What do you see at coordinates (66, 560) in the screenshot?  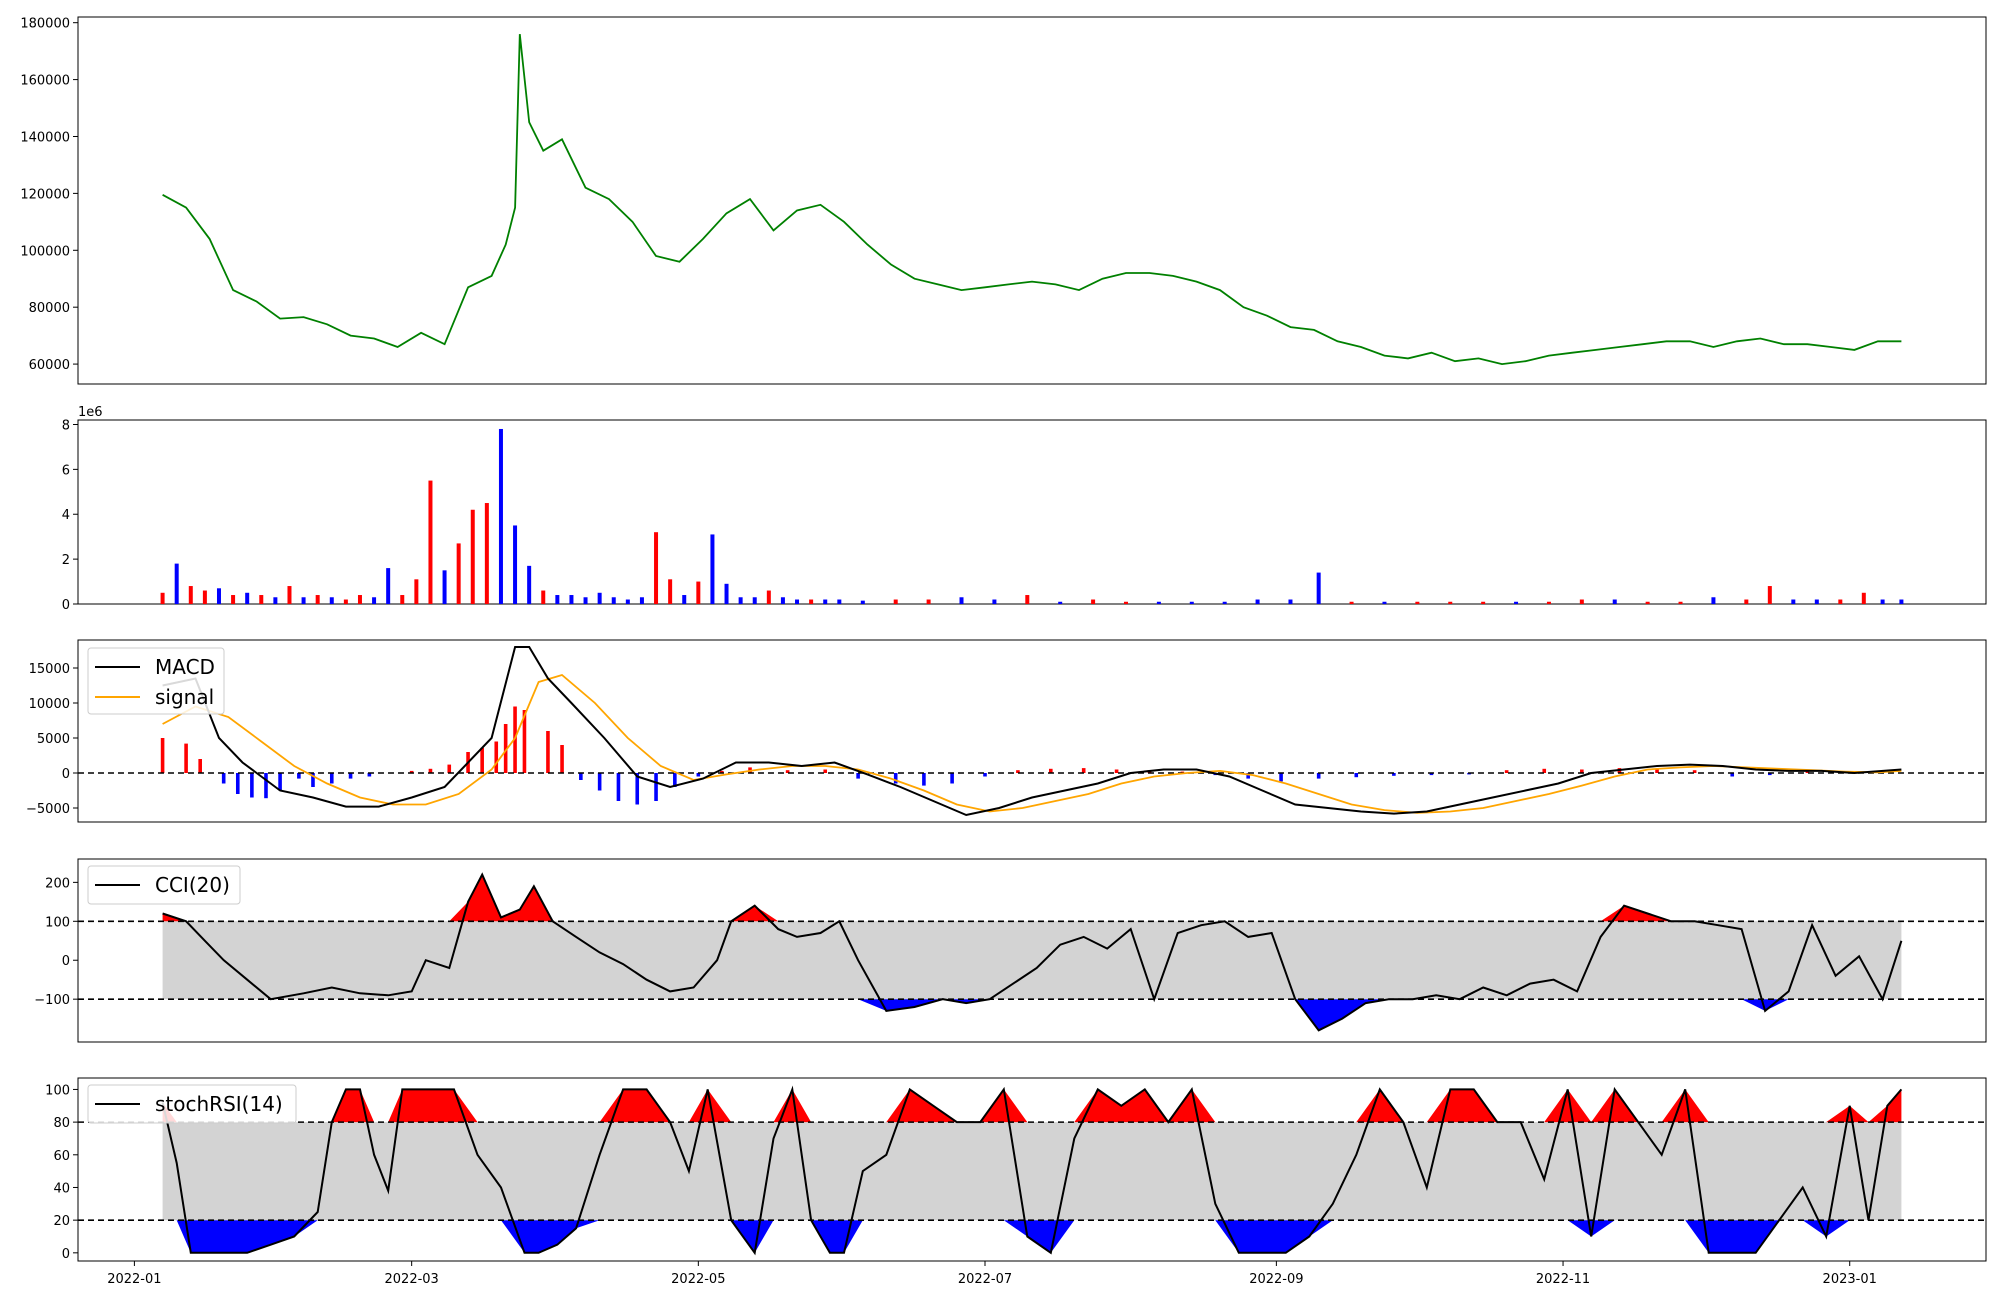 I see `volume-y-tick-label: 2` at bounding box center [66, 560].